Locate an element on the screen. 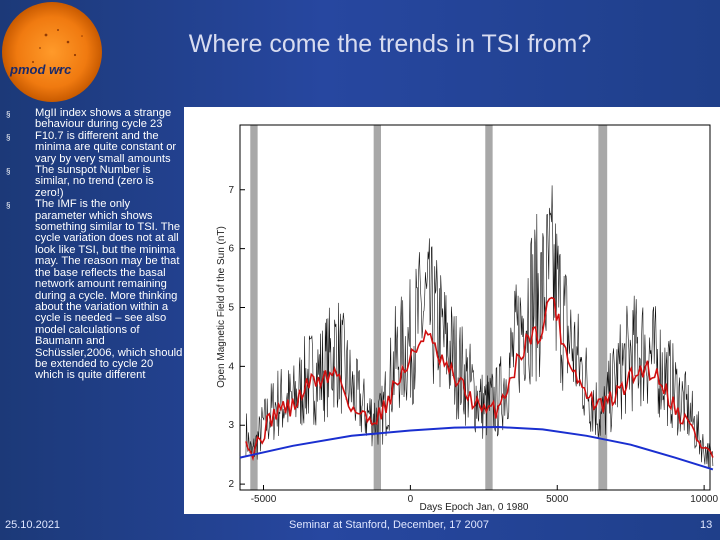 This screenshot has height=540, width=720. x-tick-label: 10000 is located at coordinates (704, 499).